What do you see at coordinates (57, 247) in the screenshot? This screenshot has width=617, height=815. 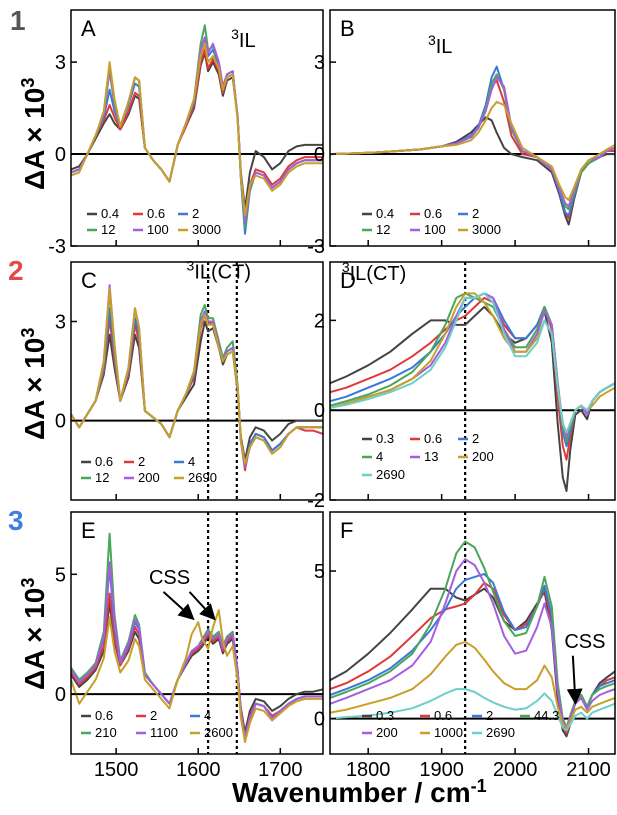 I see `y-tick-label: -3` at bounding box center [57, 247].